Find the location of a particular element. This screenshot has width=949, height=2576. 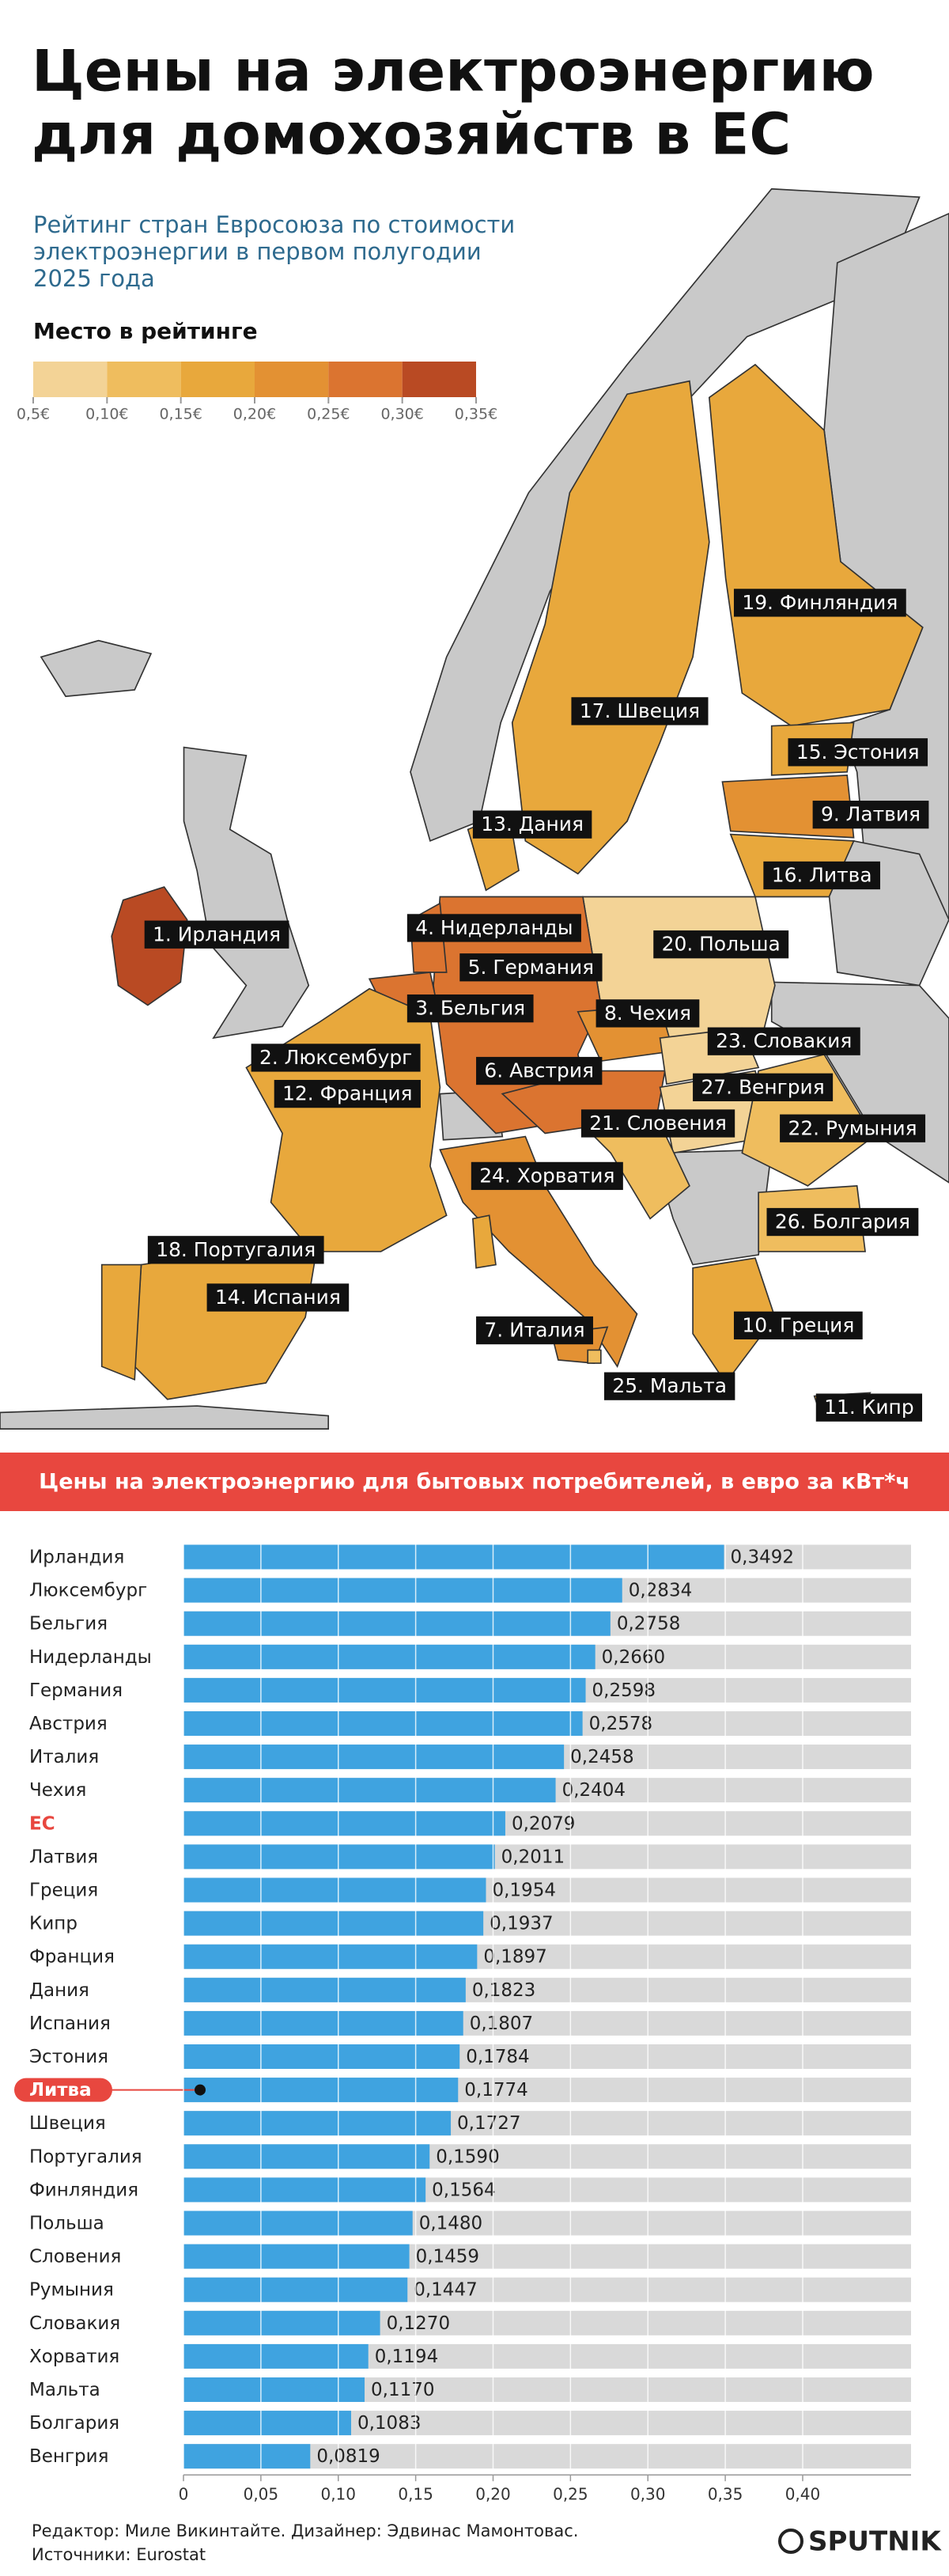

legend-label: 0,30€ is located at coordinates (402, 414).